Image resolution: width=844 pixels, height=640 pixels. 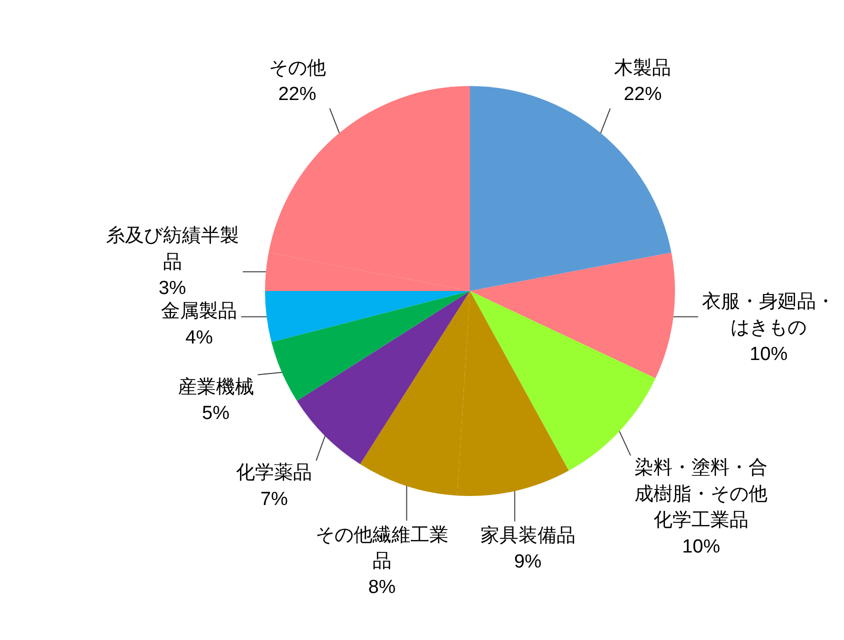 What do you see at coordinates (199, 337) in the screenshot?
I see `data-label: 4%` at bounding box center [199, 337].